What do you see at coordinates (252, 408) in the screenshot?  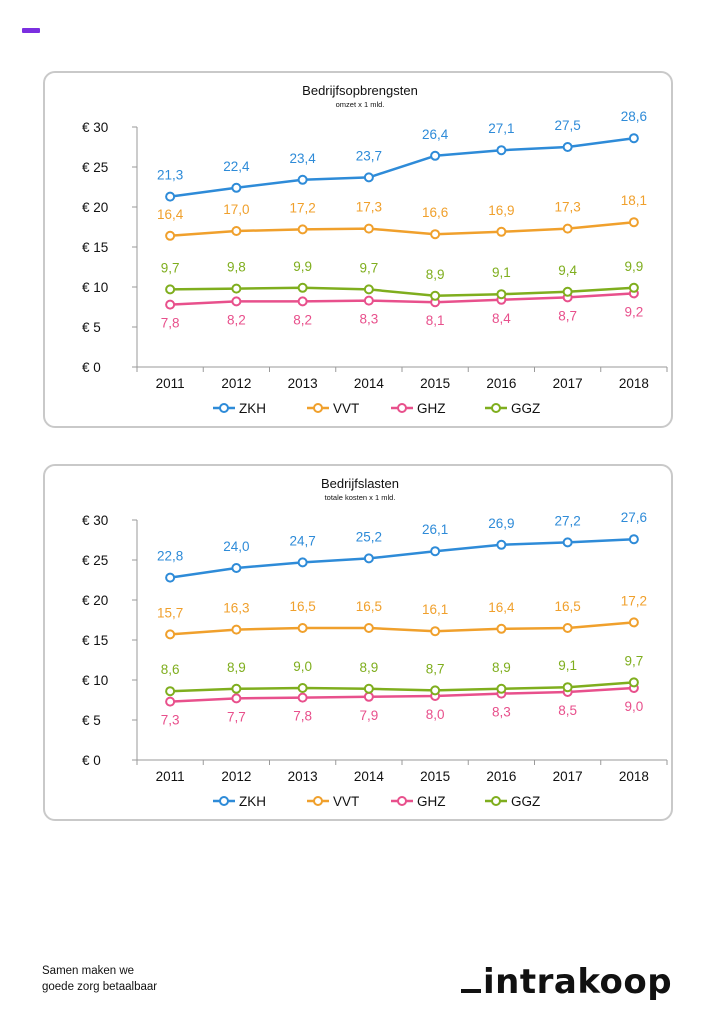 I see `legend-label-zkh: ZKH` at bounding box center [252, 408].